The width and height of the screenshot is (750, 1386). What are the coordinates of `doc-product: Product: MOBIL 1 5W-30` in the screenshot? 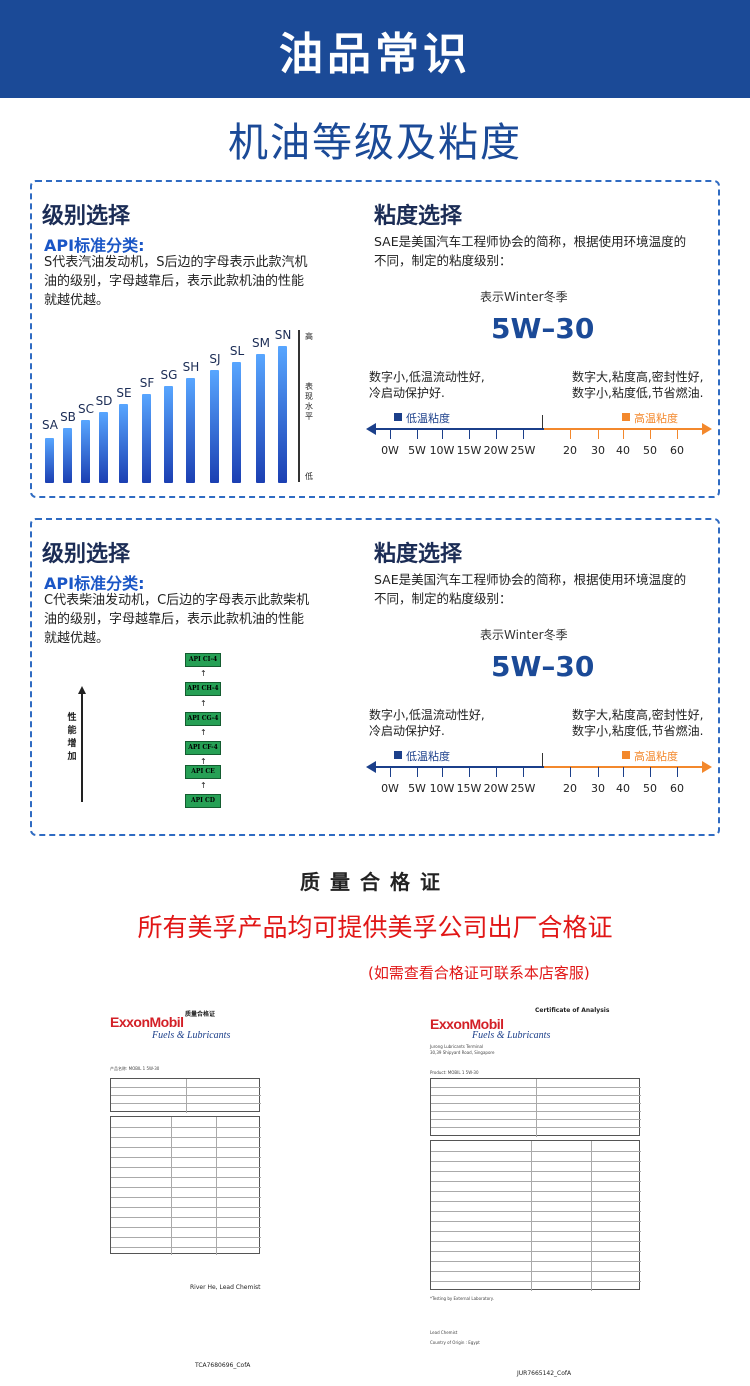 It's located at (454, 1072).